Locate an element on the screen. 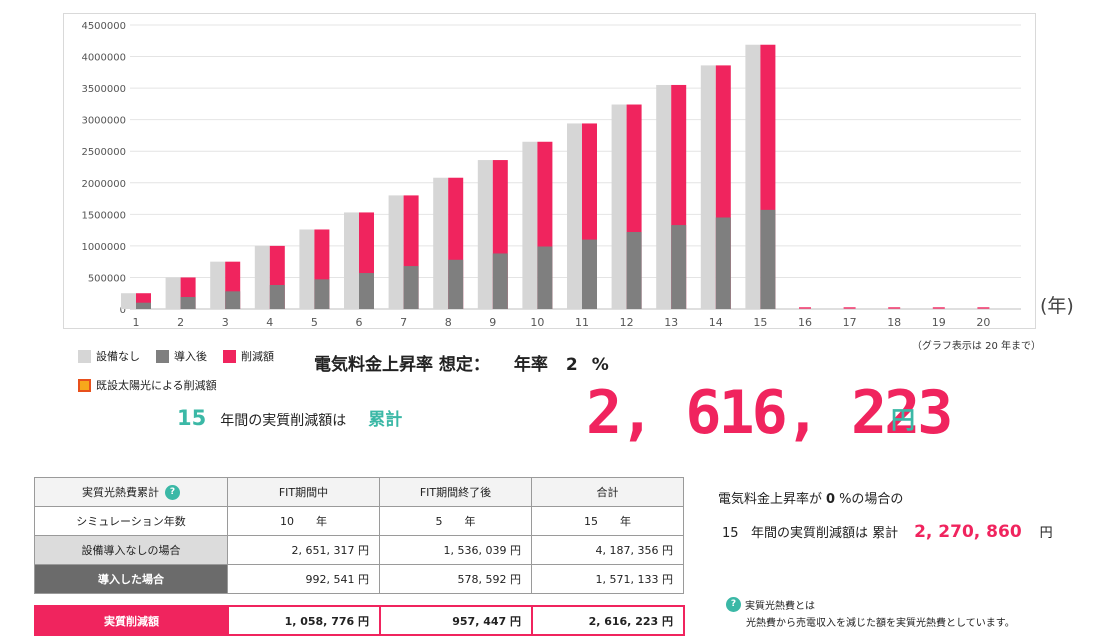  header-total: 合計 is located at coordinates (607, 492).